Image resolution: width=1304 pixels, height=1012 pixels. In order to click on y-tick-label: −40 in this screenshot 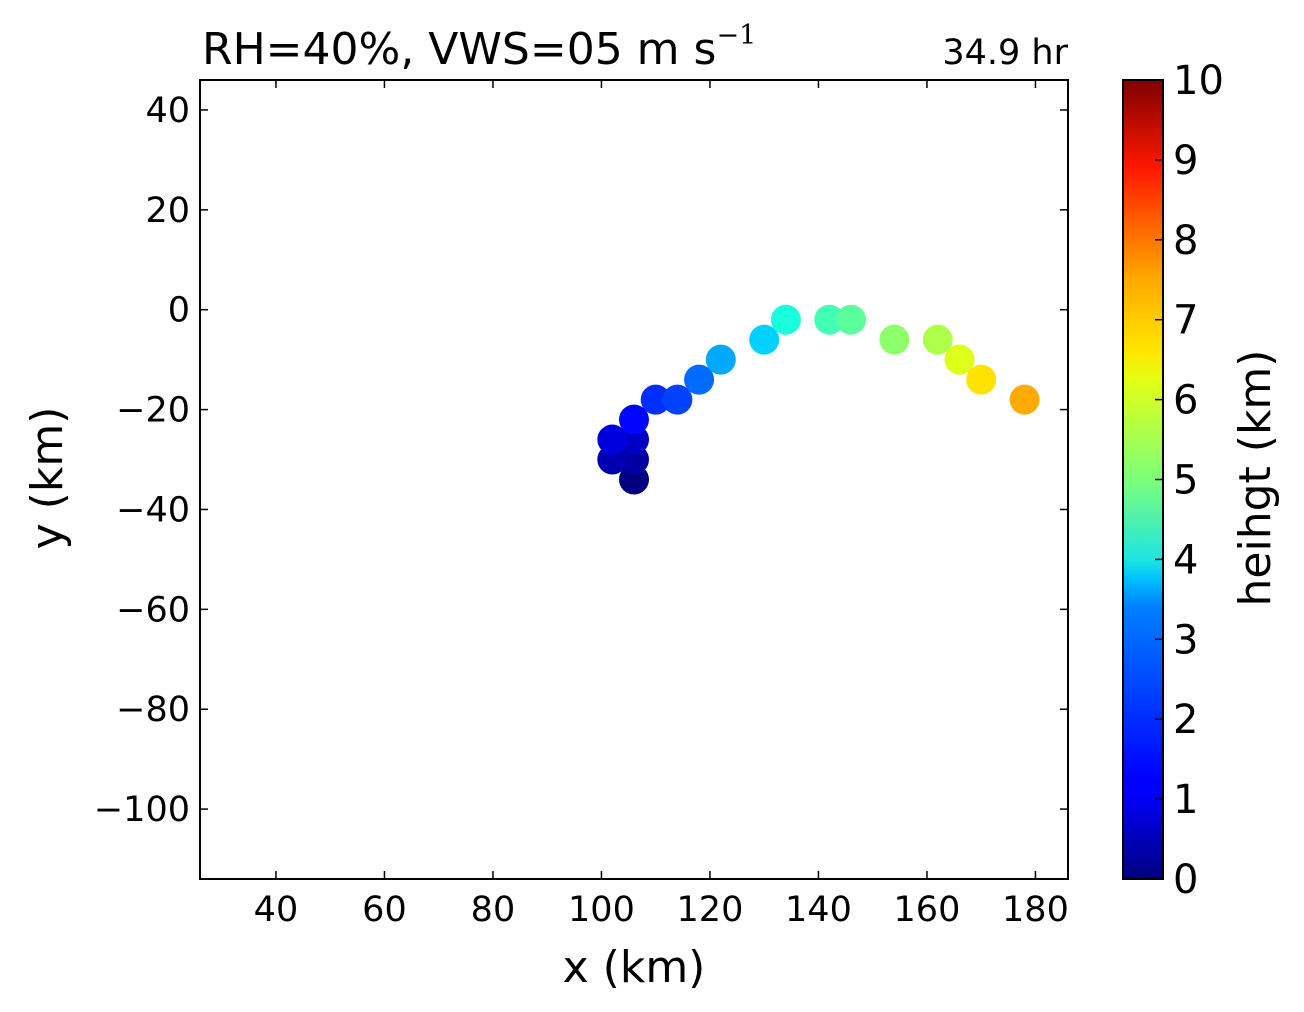, I will do `click(153, 510)`.